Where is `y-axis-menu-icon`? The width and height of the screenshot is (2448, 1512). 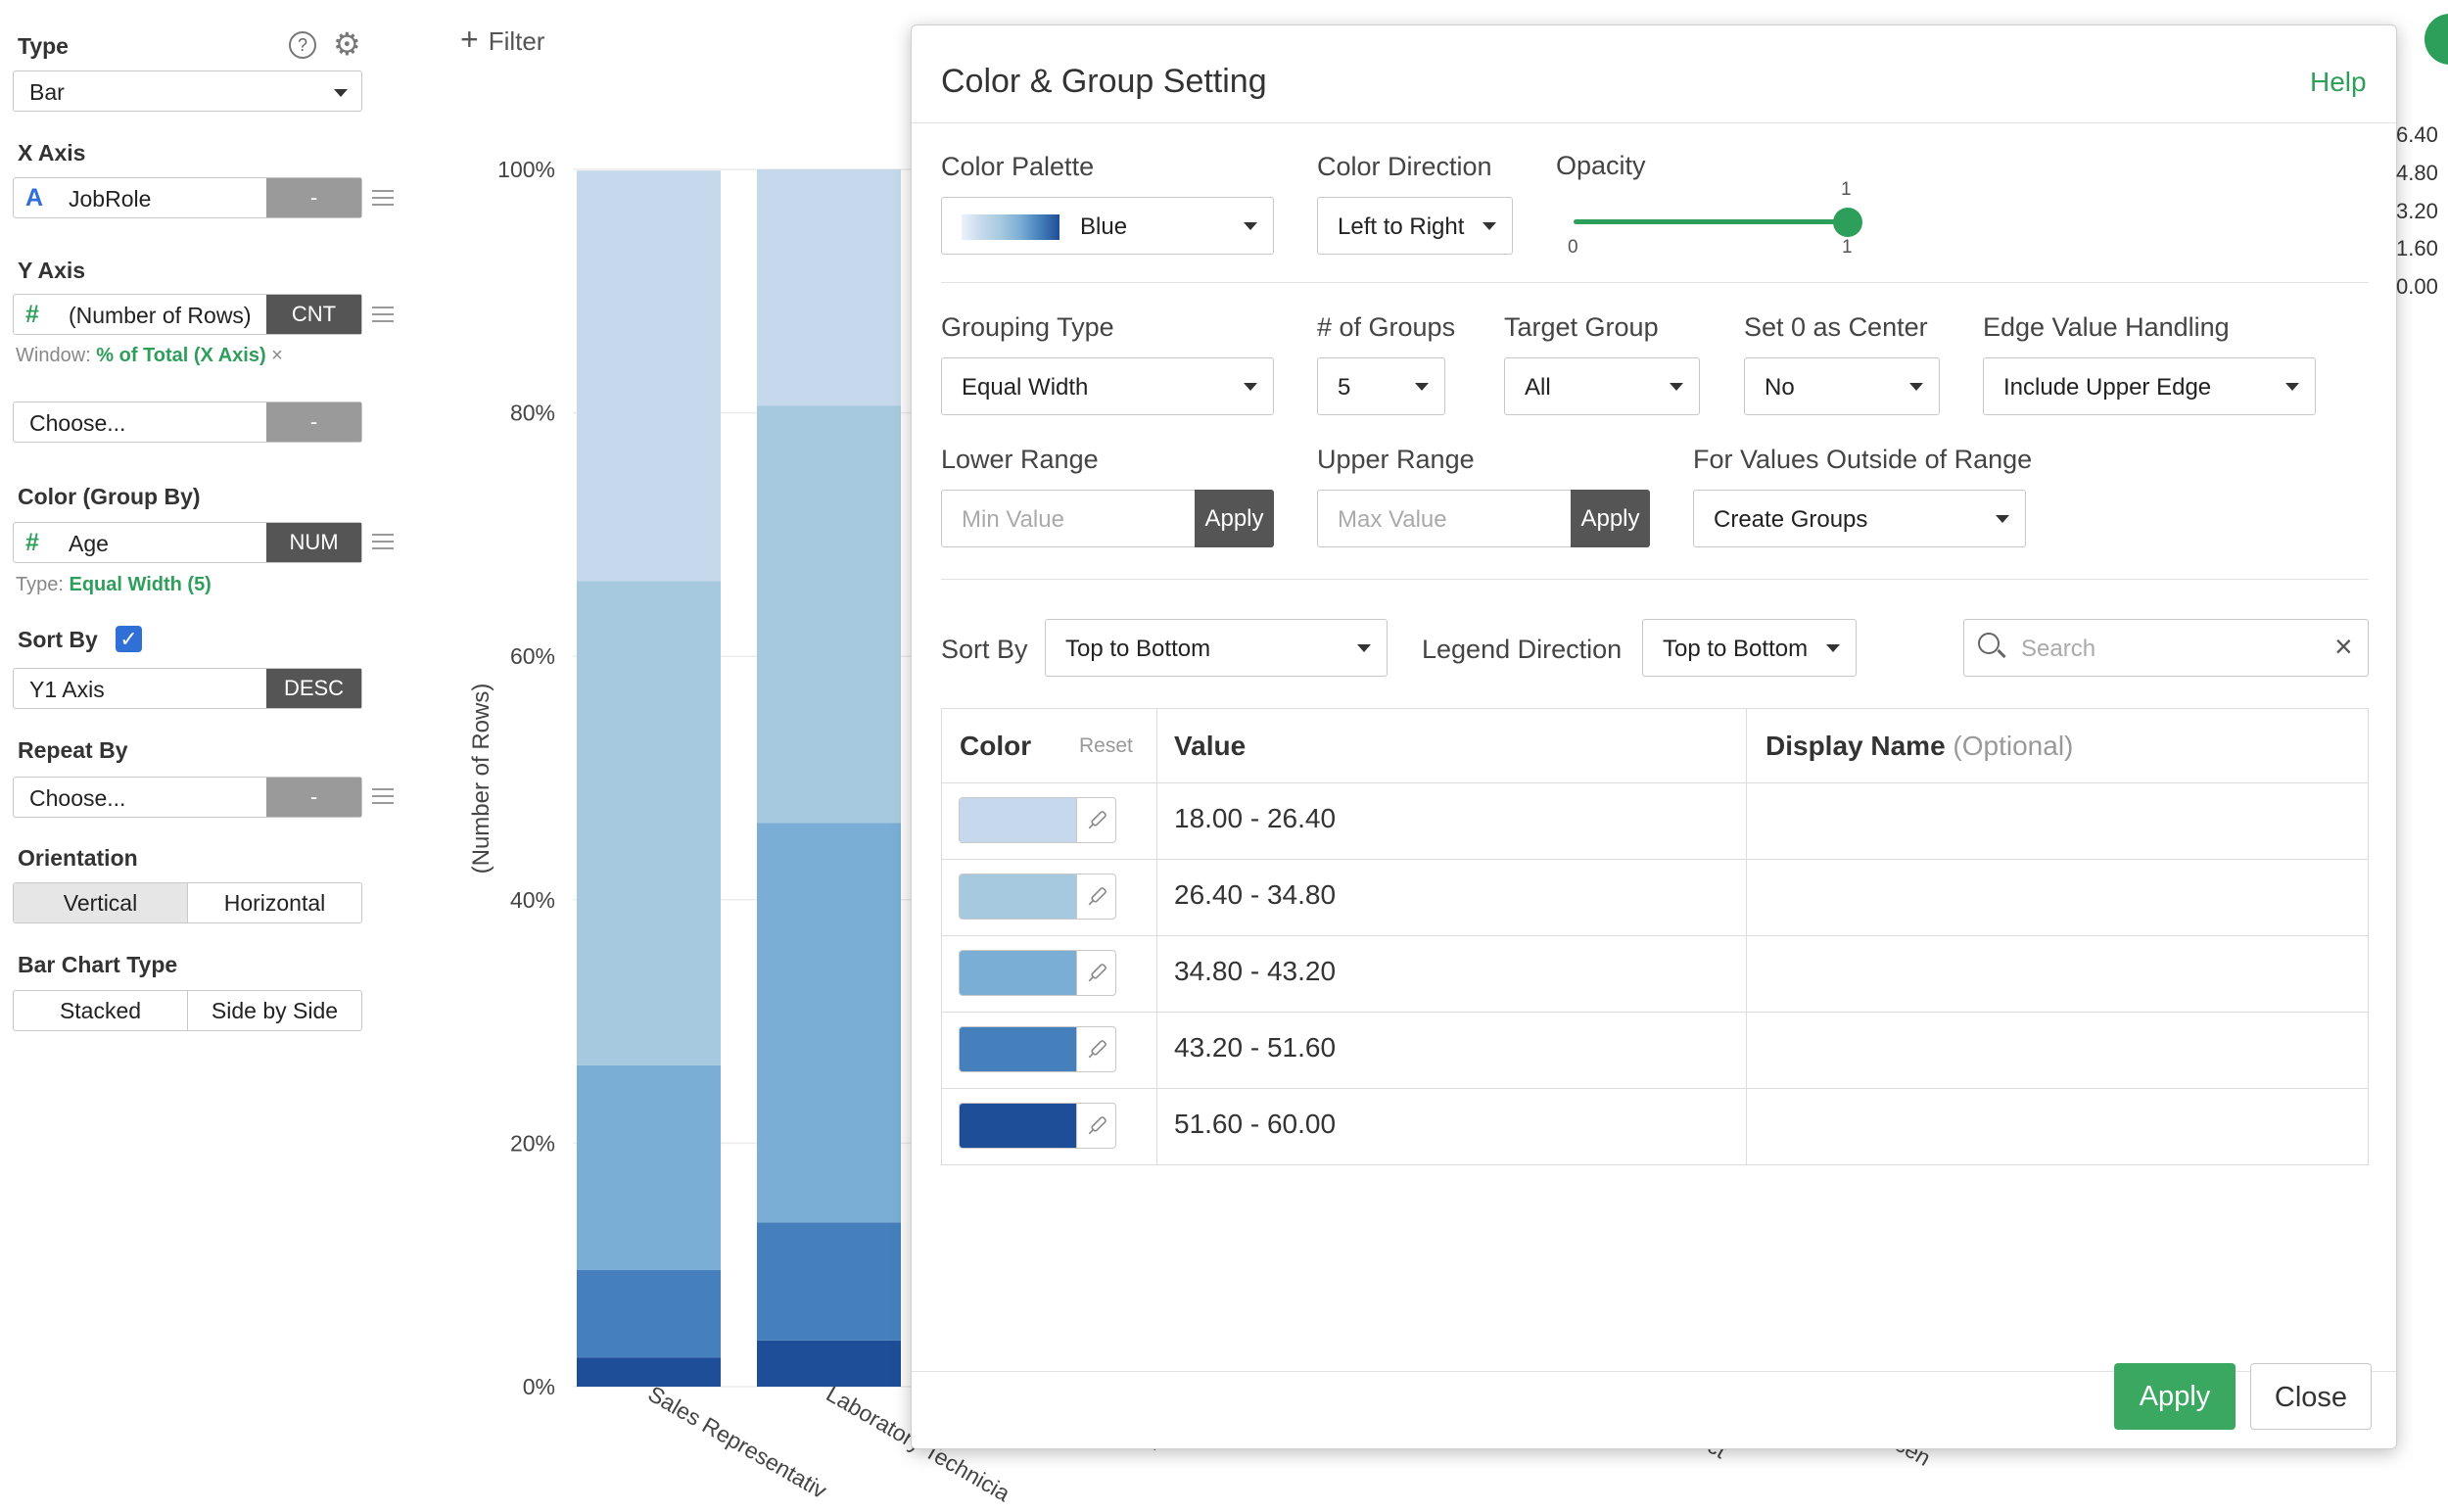
y-axis-menu-icon is located at coordinates (383, 314).